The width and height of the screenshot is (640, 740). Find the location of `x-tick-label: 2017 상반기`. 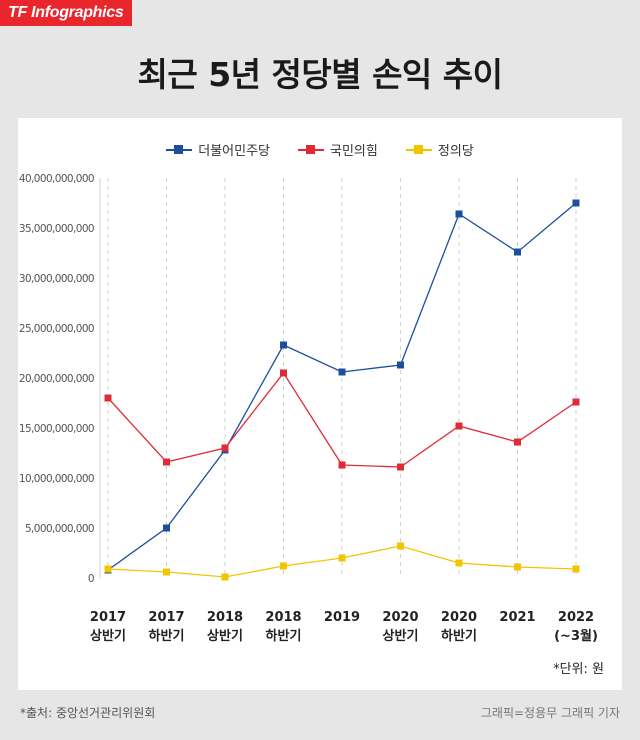

x-tick-label: 2017 상반기 is located at coordinates (108, 627).